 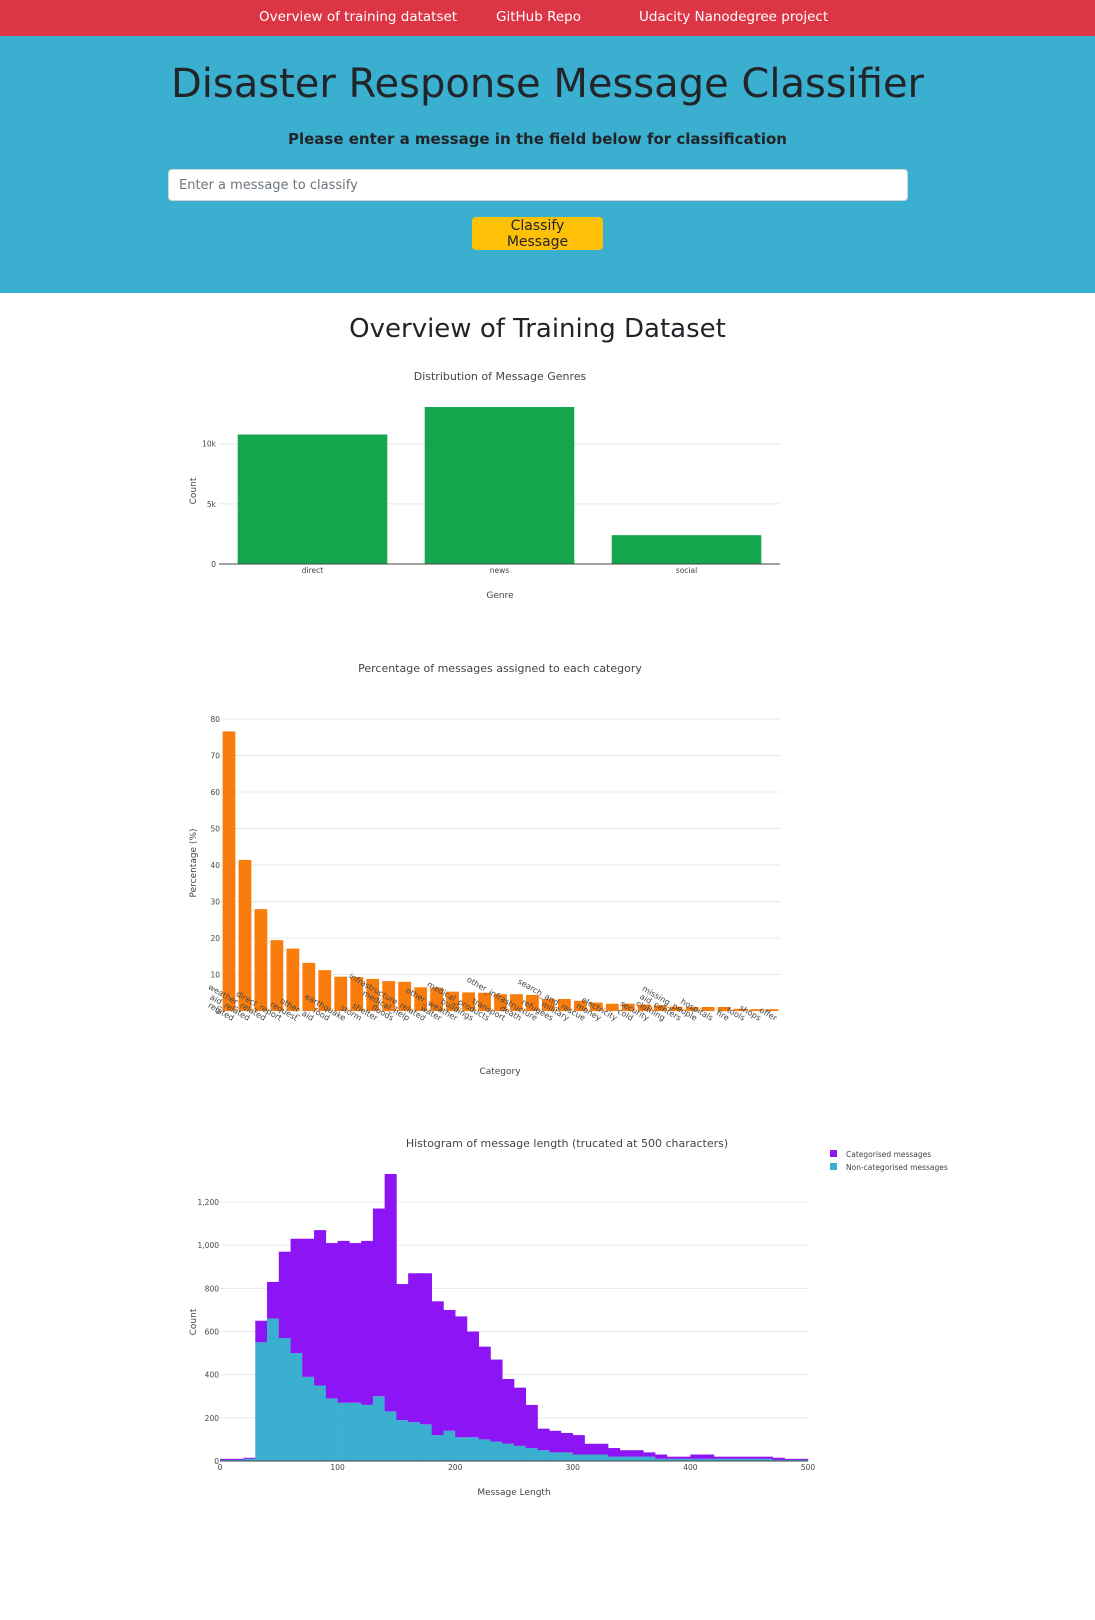 I want to click on y-tick-label: 80, so click(x=215, y=719).